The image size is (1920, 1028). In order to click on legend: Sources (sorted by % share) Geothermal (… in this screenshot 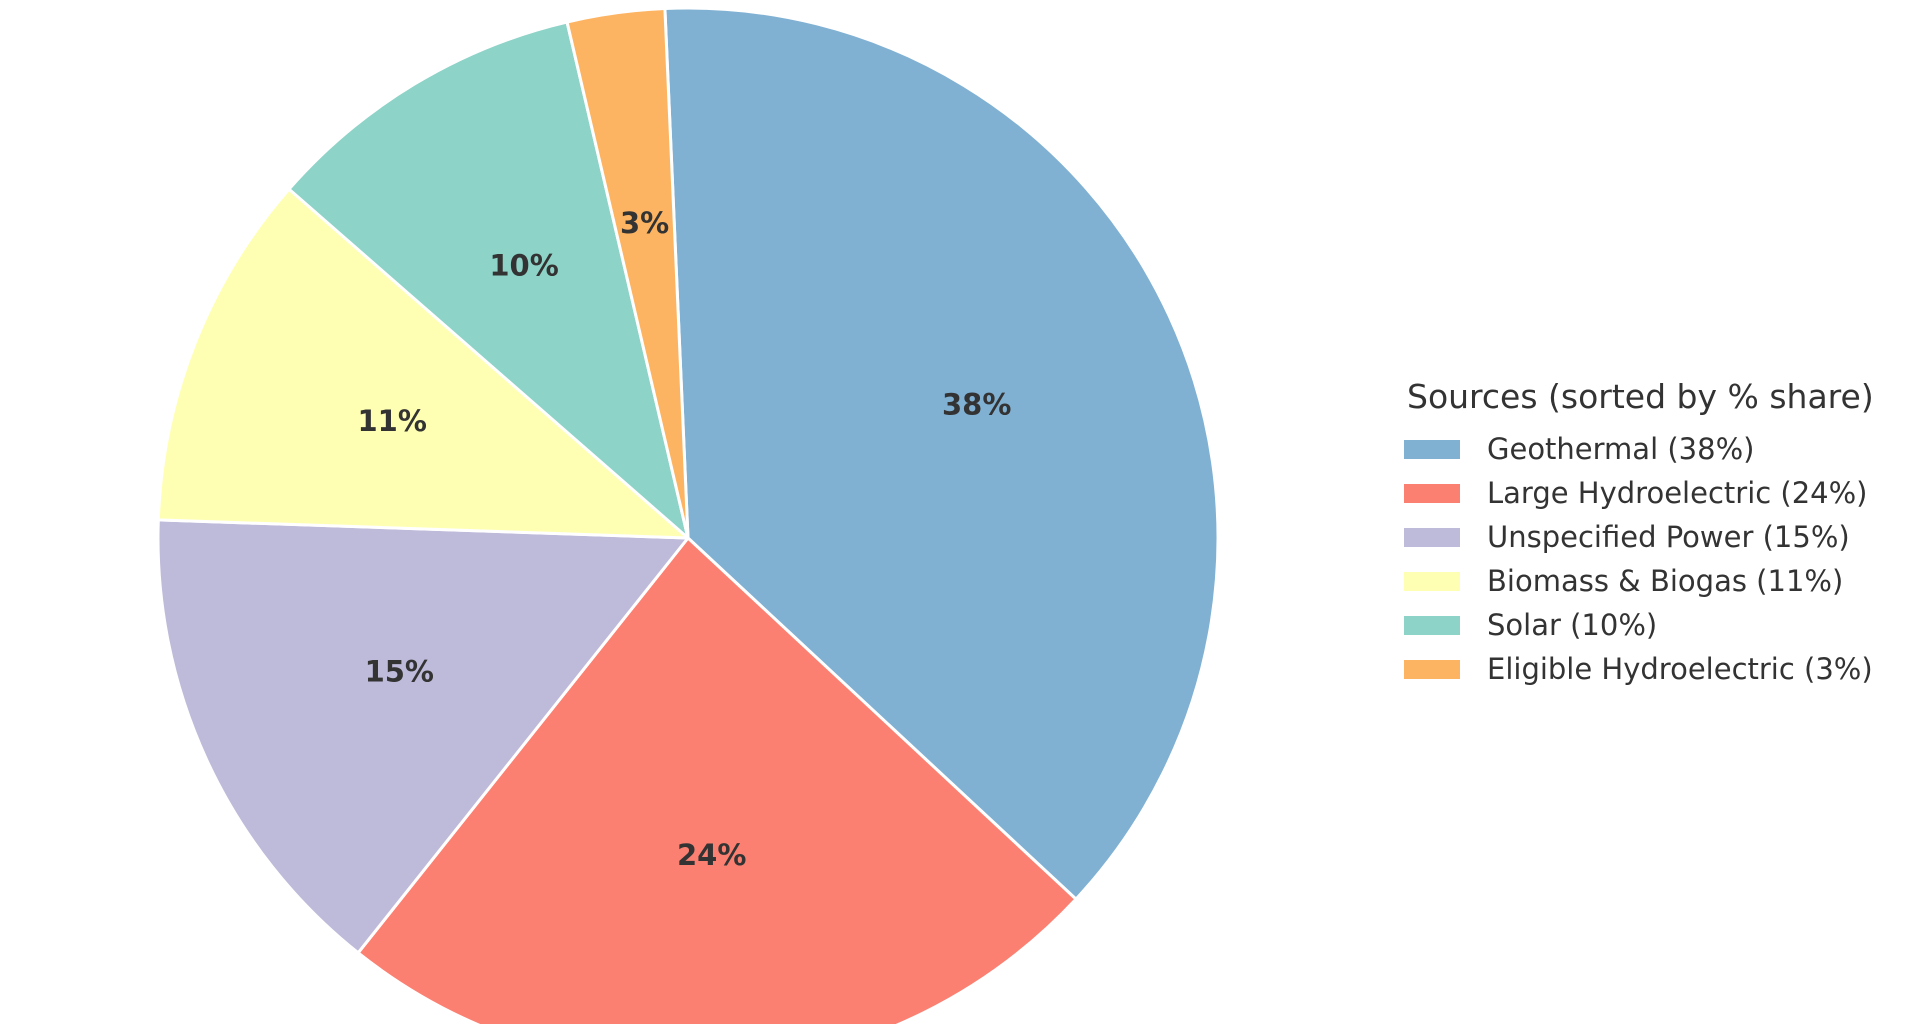, I will do `click(1654, 535)`.